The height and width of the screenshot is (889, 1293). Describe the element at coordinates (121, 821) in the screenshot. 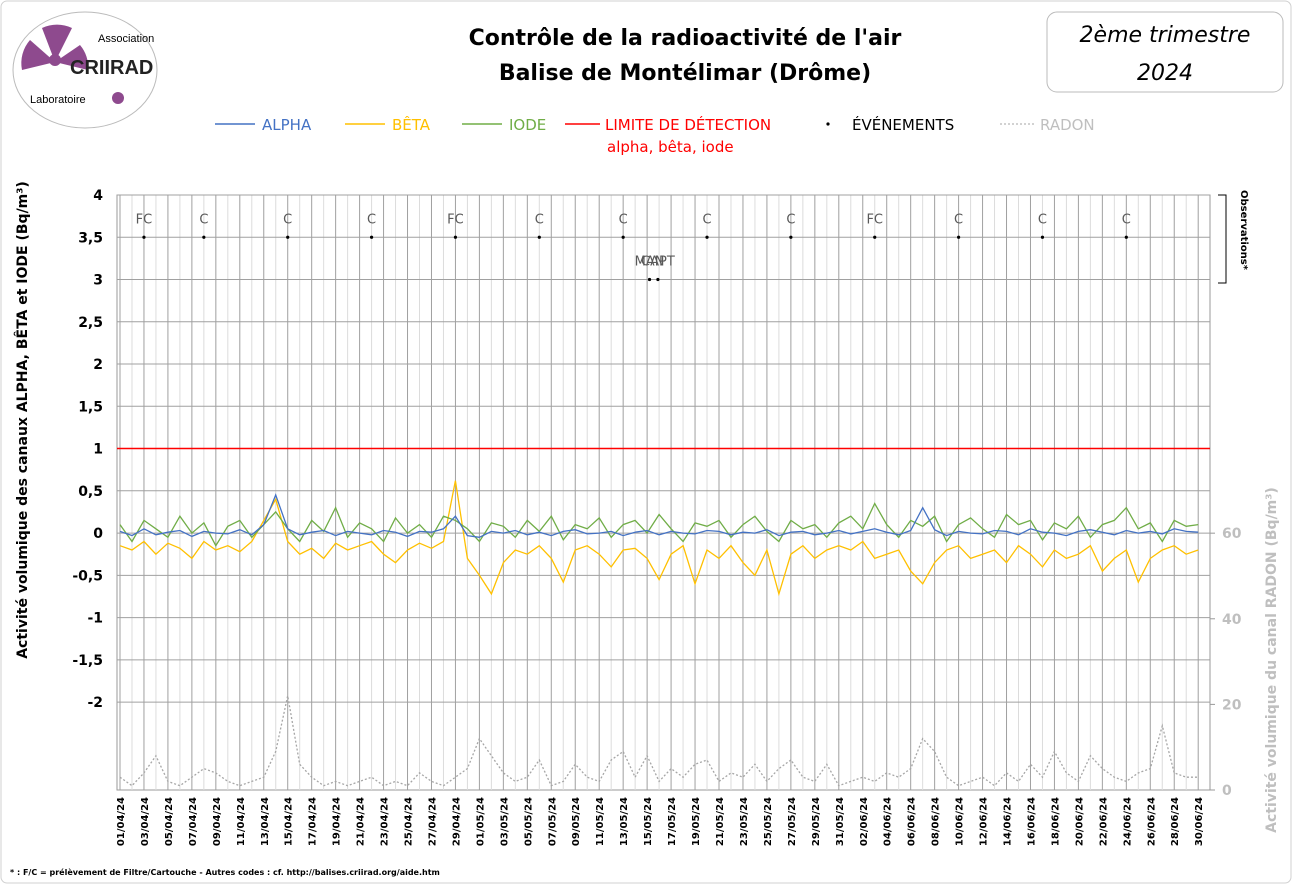

I see `x-tick-label: 01/04/24` at that location.